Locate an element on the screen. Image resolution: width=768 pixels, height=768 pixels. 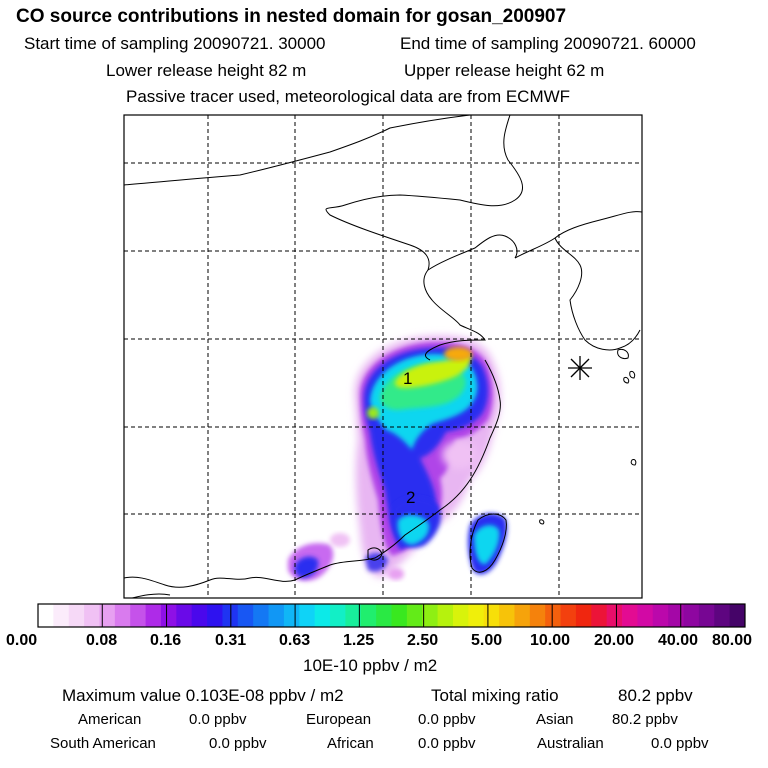
asian-value: 80.2 ppbv is located at coordinates (645, 719).